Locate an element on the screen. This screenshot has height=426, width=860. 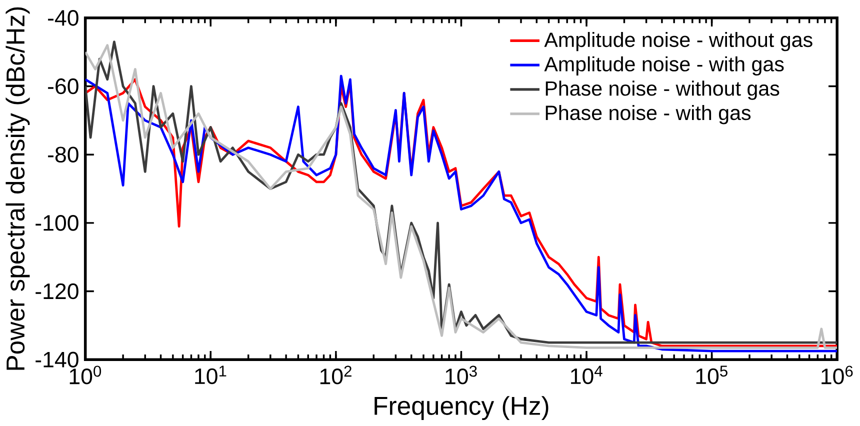
y-tick-label: -80 is located at coordinates (63, 154).